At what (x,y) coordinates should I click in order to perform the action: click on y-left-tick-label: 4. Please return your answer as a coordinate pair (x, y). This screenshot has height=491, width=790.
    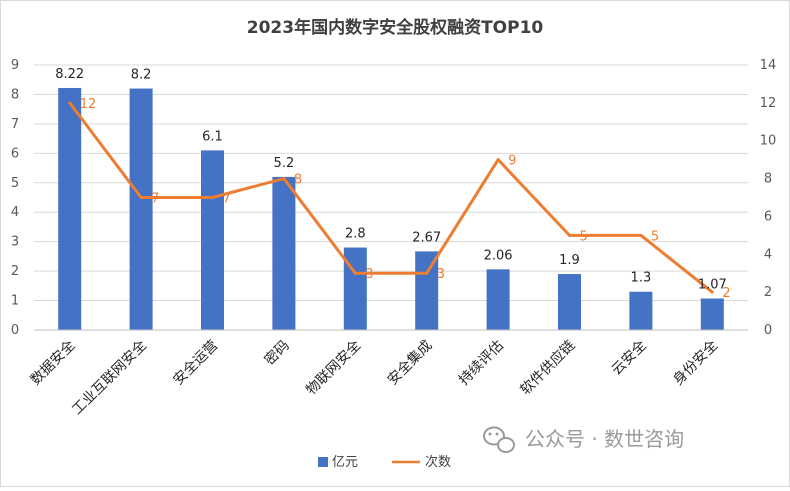
    Looking at the image, I should click on (15, 212).